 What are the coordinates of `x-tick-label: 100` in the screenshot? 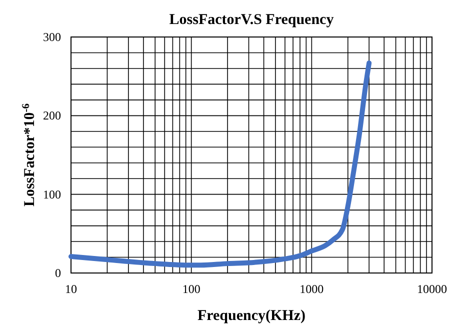 It's located at (191, 289).